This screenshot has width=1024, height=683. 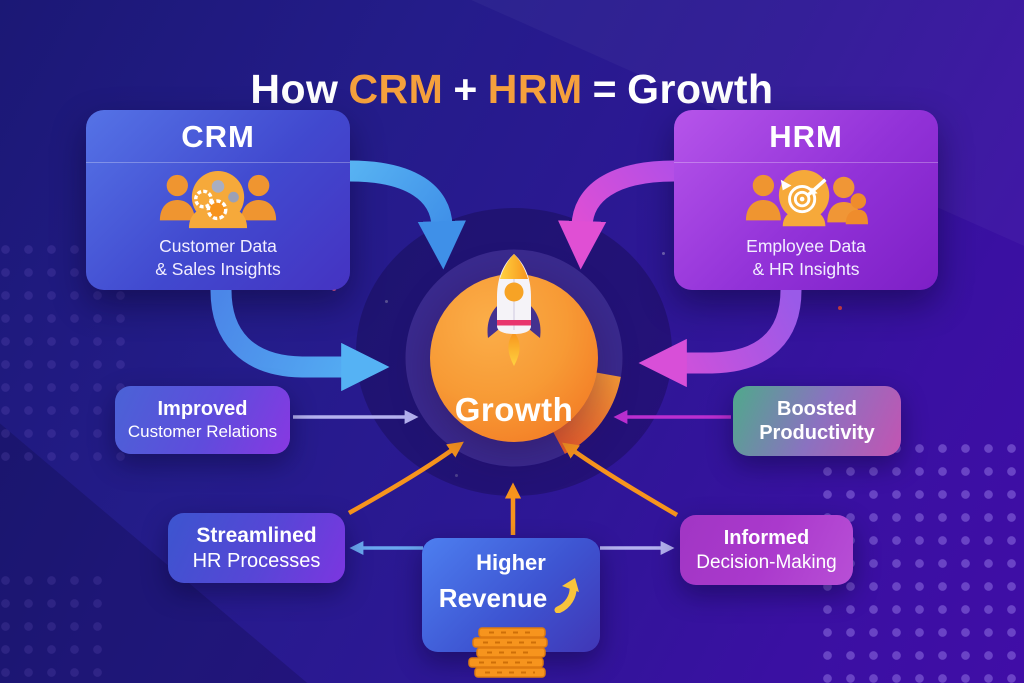 I want to click on dot-pattern-bottom-left, so click(x=57, y=626).